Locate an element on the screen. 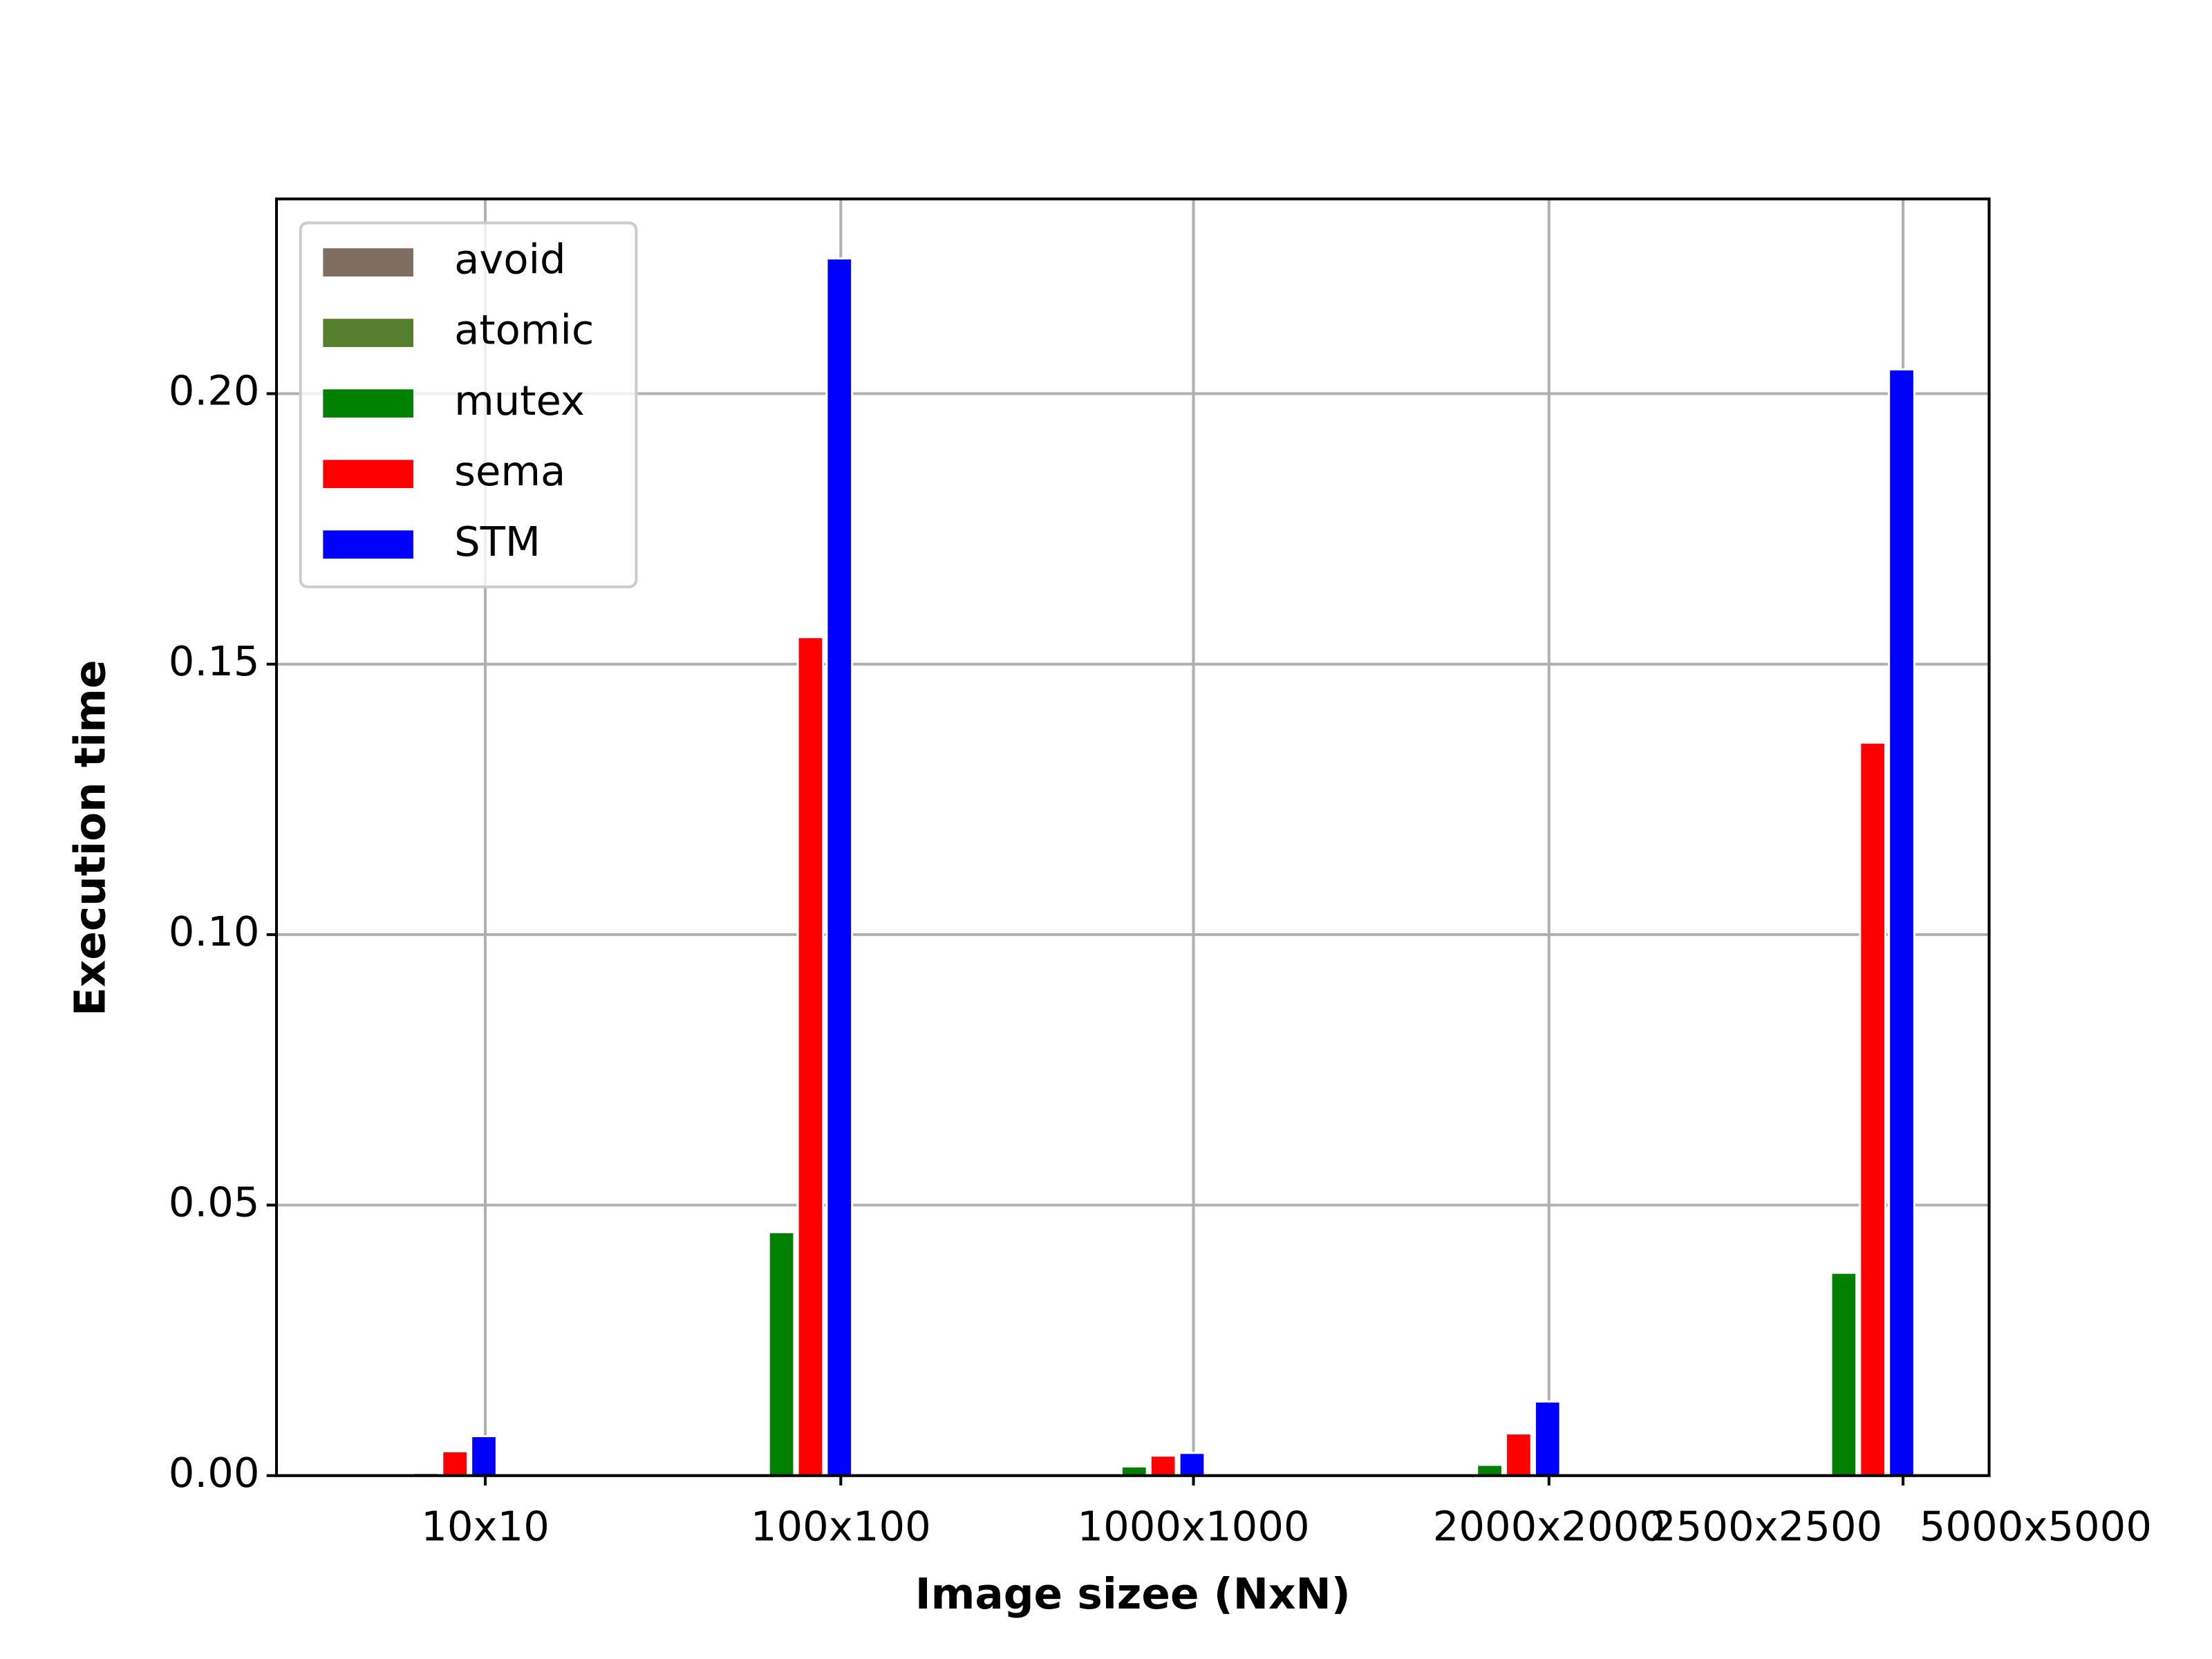 This screenshot has height=1659, width=2212. y-tick-label: 0.20 is located at coordinates (215, 391).